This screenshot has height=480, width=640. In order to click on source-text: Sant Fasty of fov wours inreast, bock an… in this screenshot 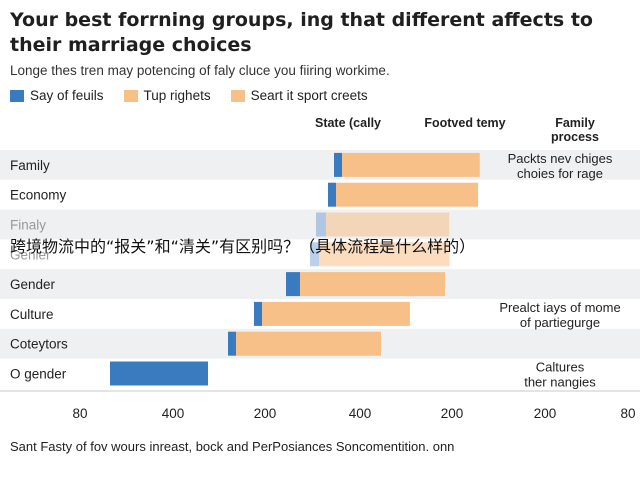, I will do `click(232, 446)`.